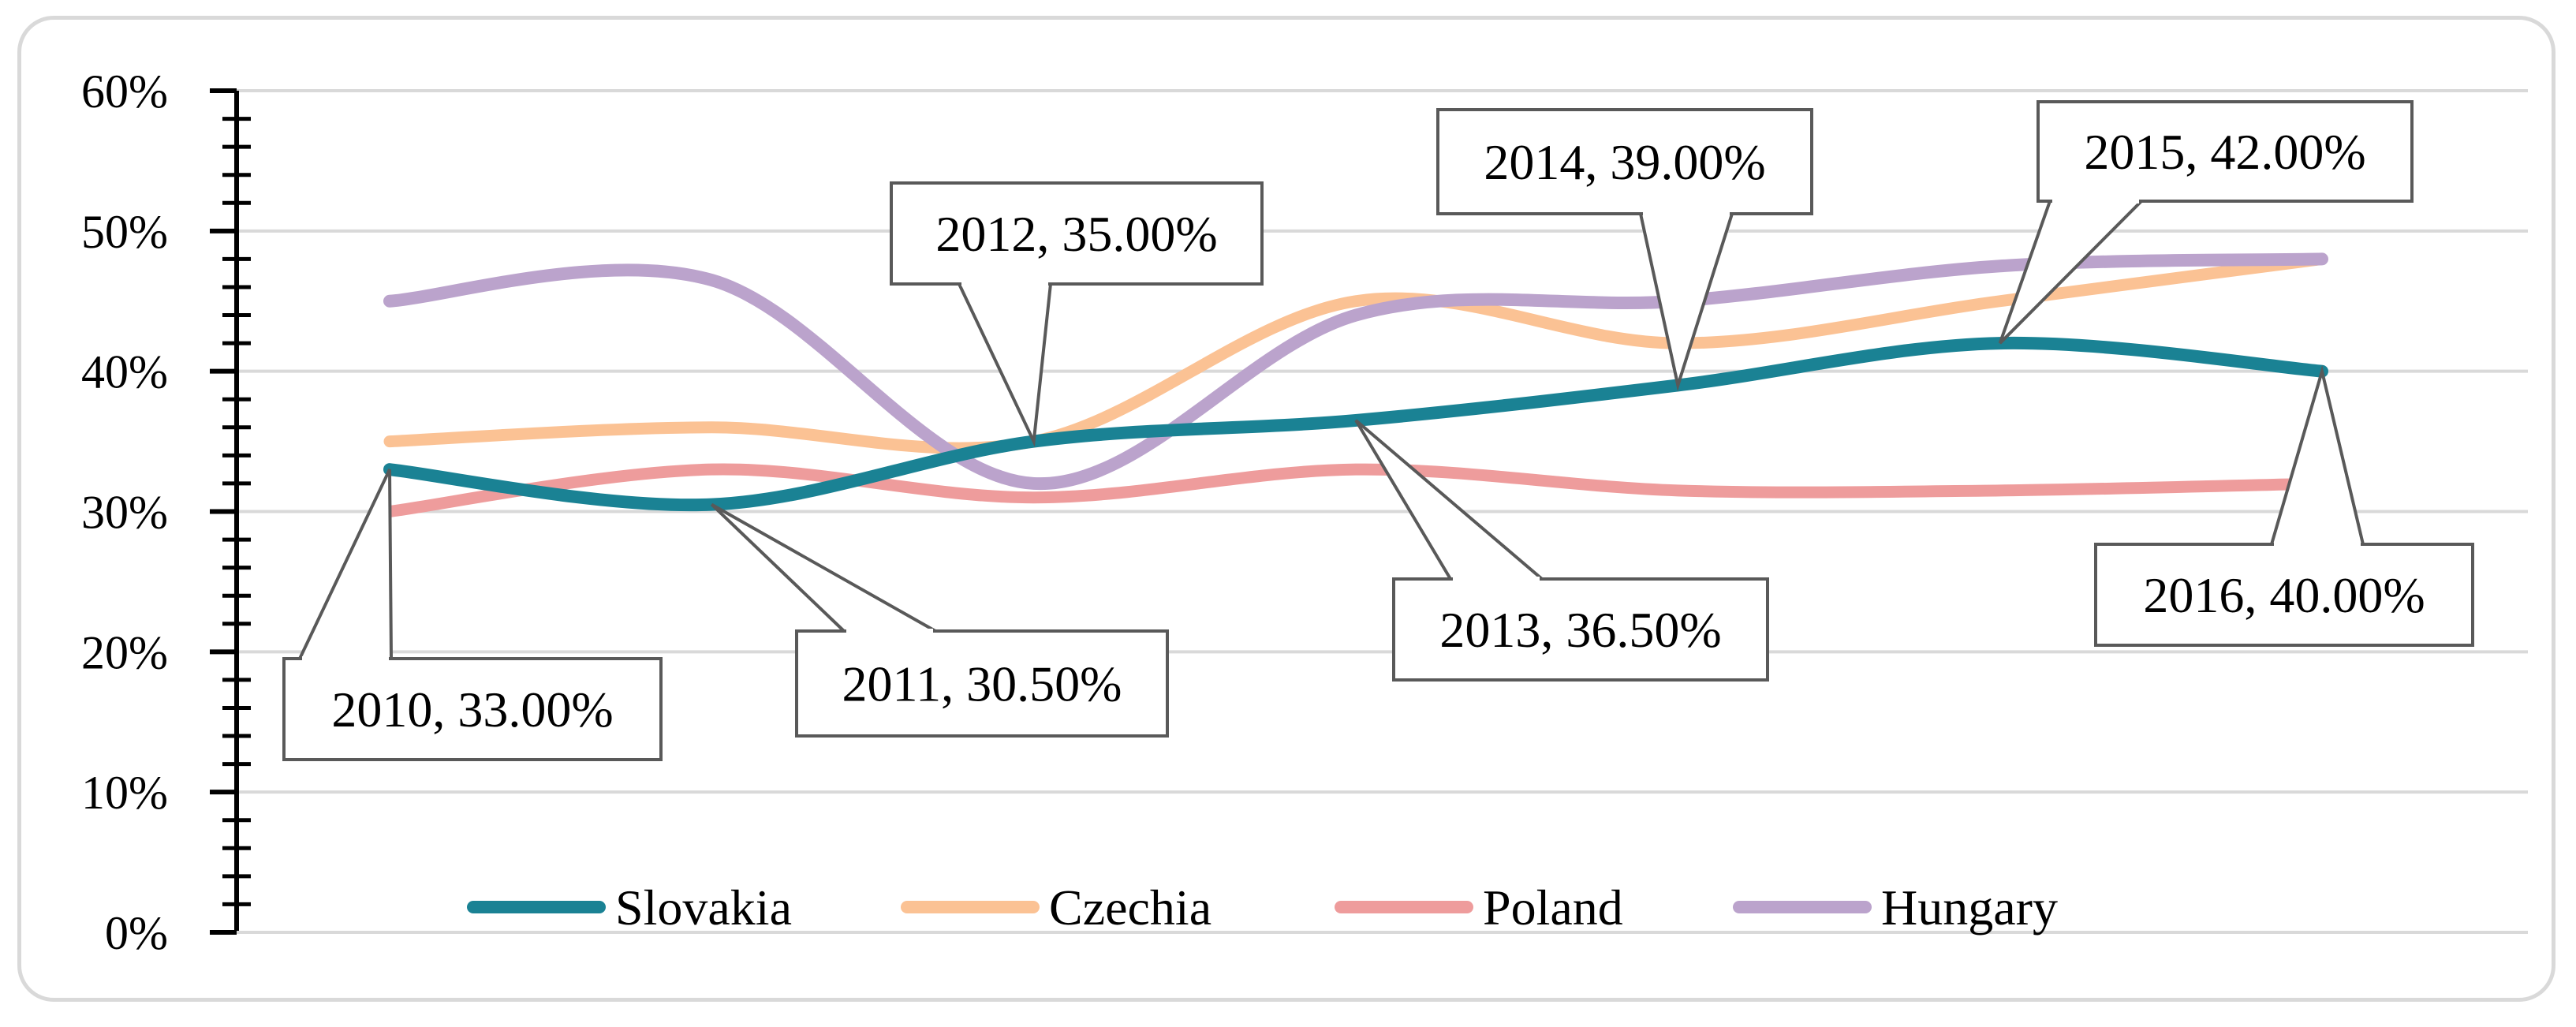 This screenshot has height=1027, width=2576. I want to click on callout-2010: 2010, 33.00%, so click(472, 615).